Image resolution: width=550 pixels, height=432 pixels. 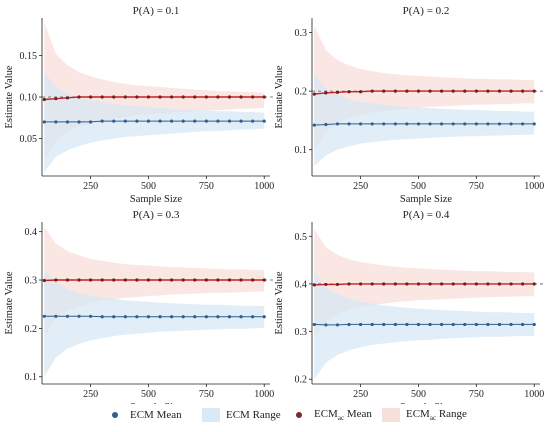 I want to click on legend-item-ecm-range: ECM Range, so click(x=240, y=415).